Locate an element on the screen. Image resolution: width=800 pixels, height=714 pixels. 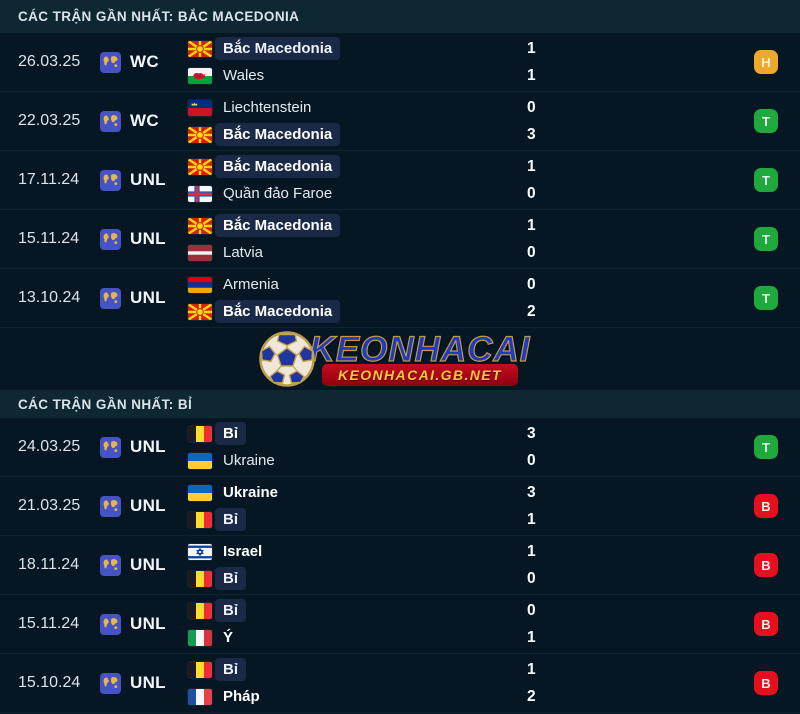
team: Wales is located at coordinates (357, 75).